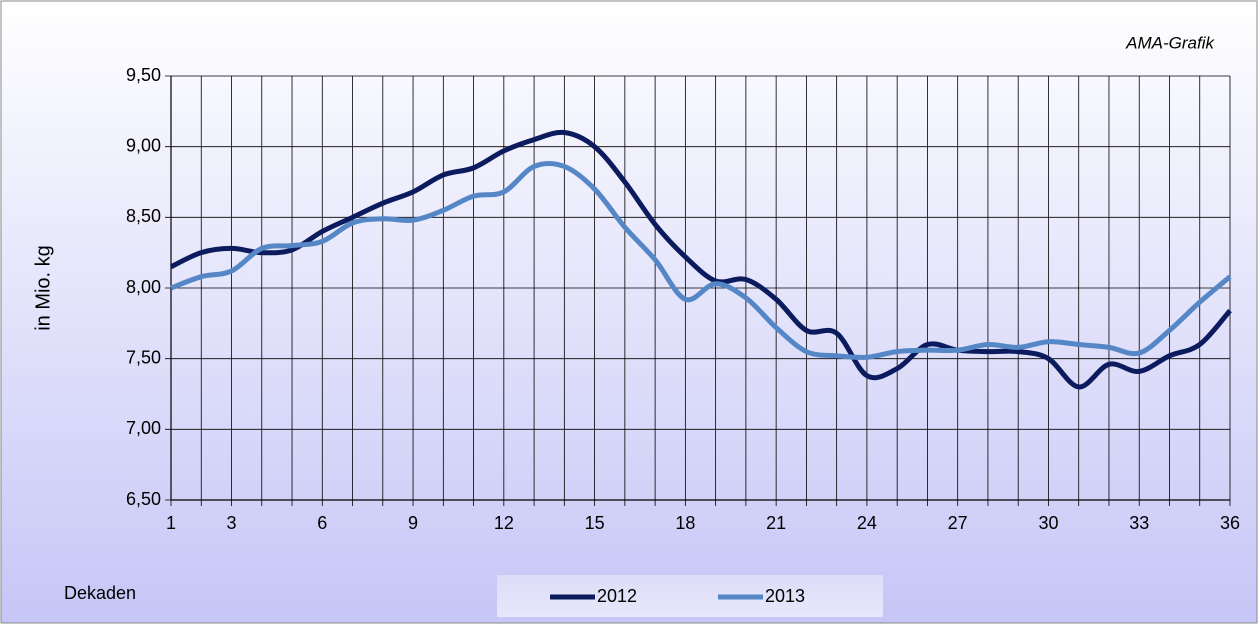 The width and height of the screenshot is (1258, 624). Describe the element at coordinates (143, 287) in the screenshot. I see `y-tick-label: 8,00` at that location.